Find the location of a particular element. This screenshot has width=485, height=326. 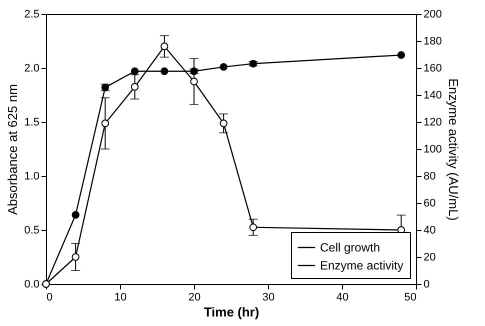

y-tick-label: 1.5 is located at coordinates (32, 122).